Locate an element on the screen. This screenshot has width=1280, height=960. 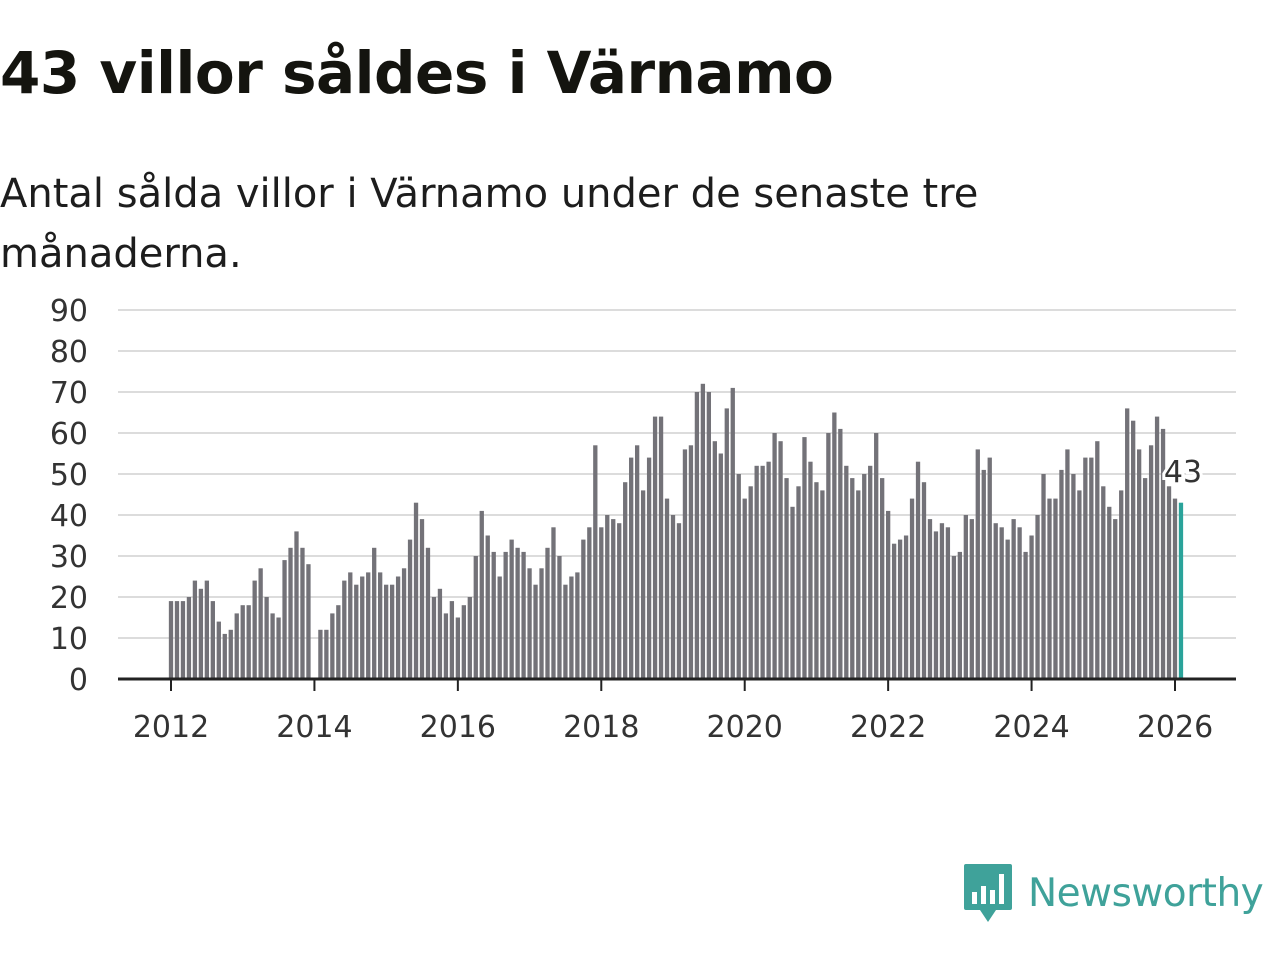
x-tick-label: 2026 is located at coordinates (1175, 727).